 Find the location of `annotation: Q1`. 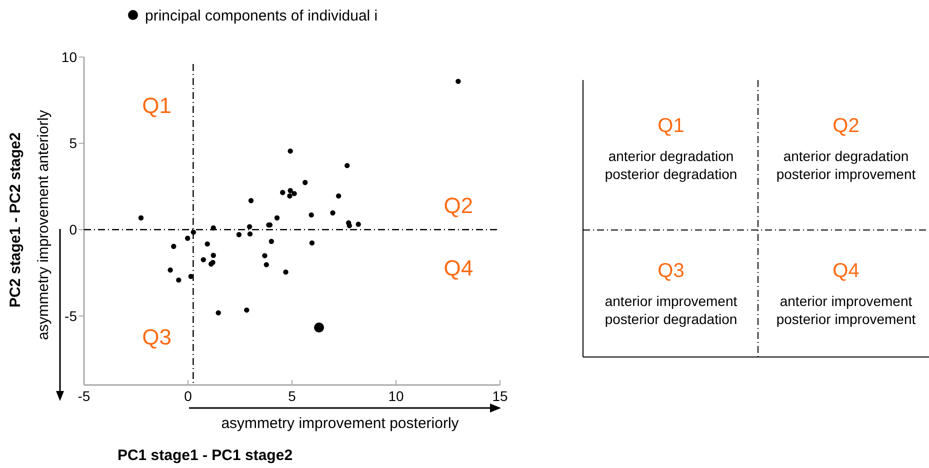

annotation: Q1 is located at coordinates (157, 105).